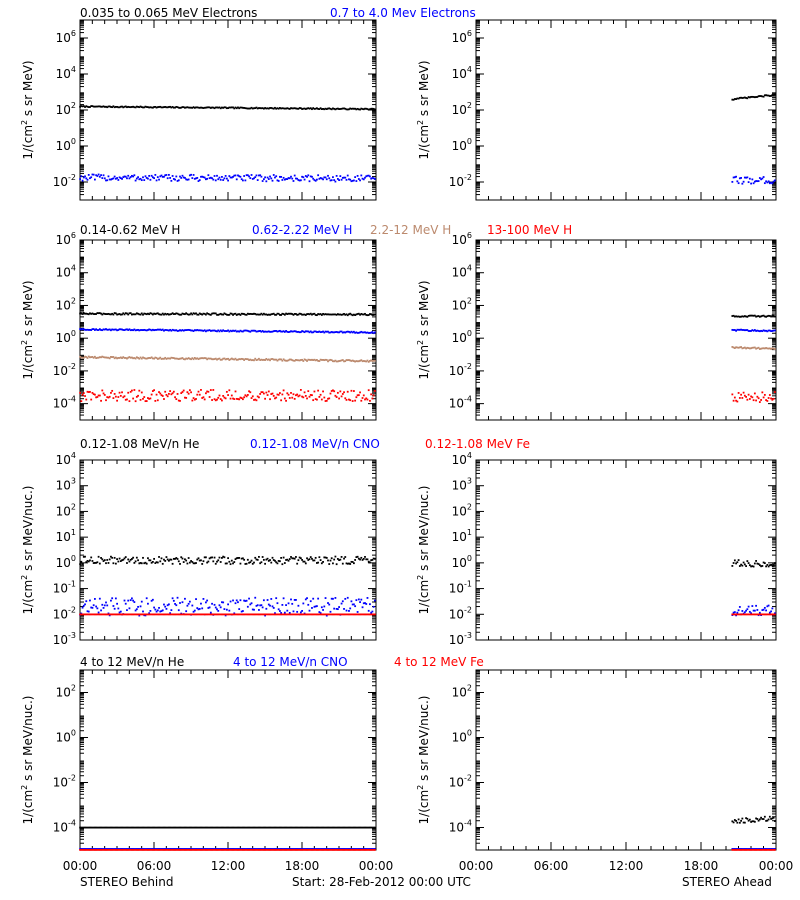  I want to click on series-points, so click(753, 330).